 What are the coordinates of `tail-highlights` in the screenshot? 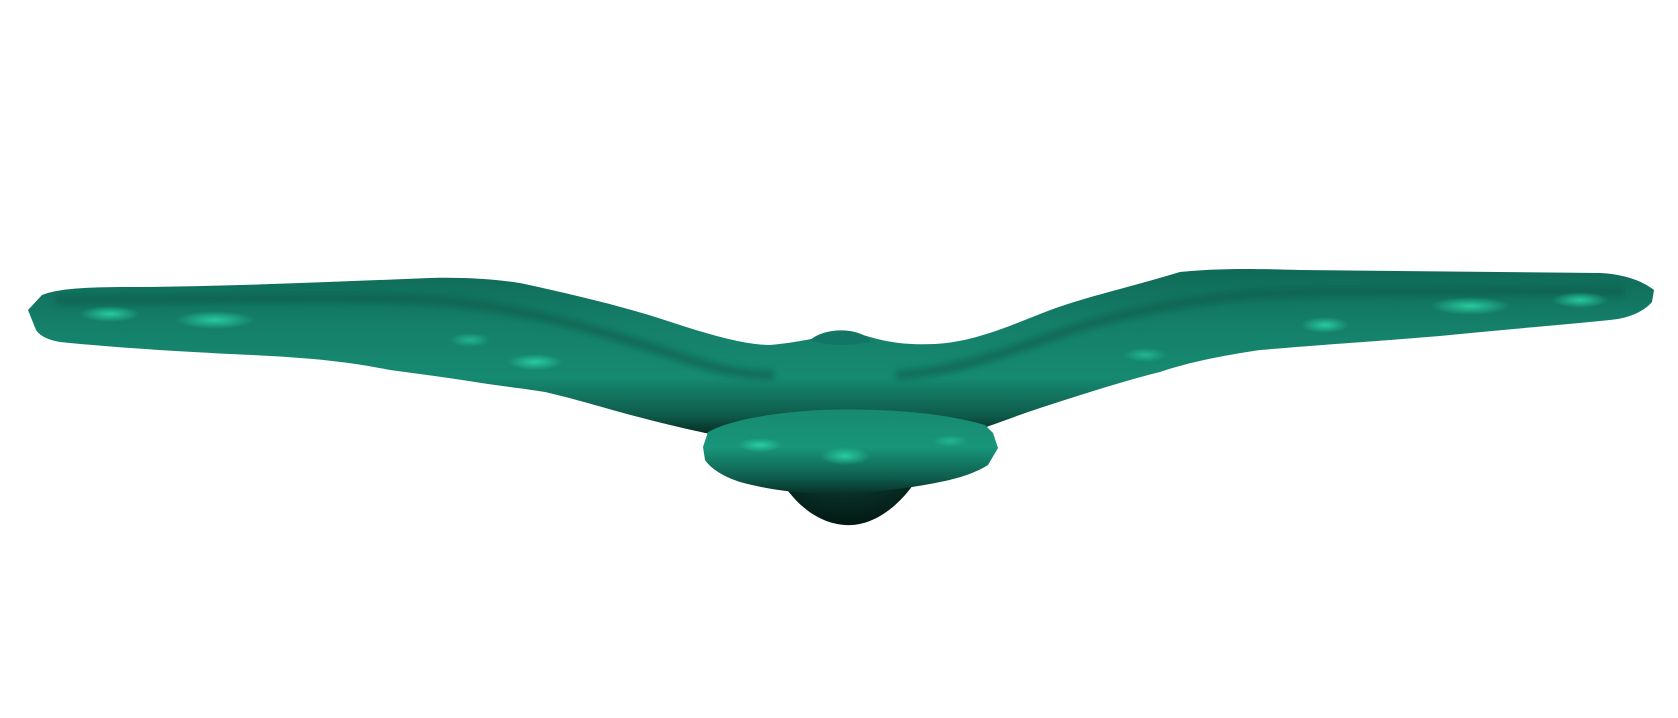 It's located at (853, 450).